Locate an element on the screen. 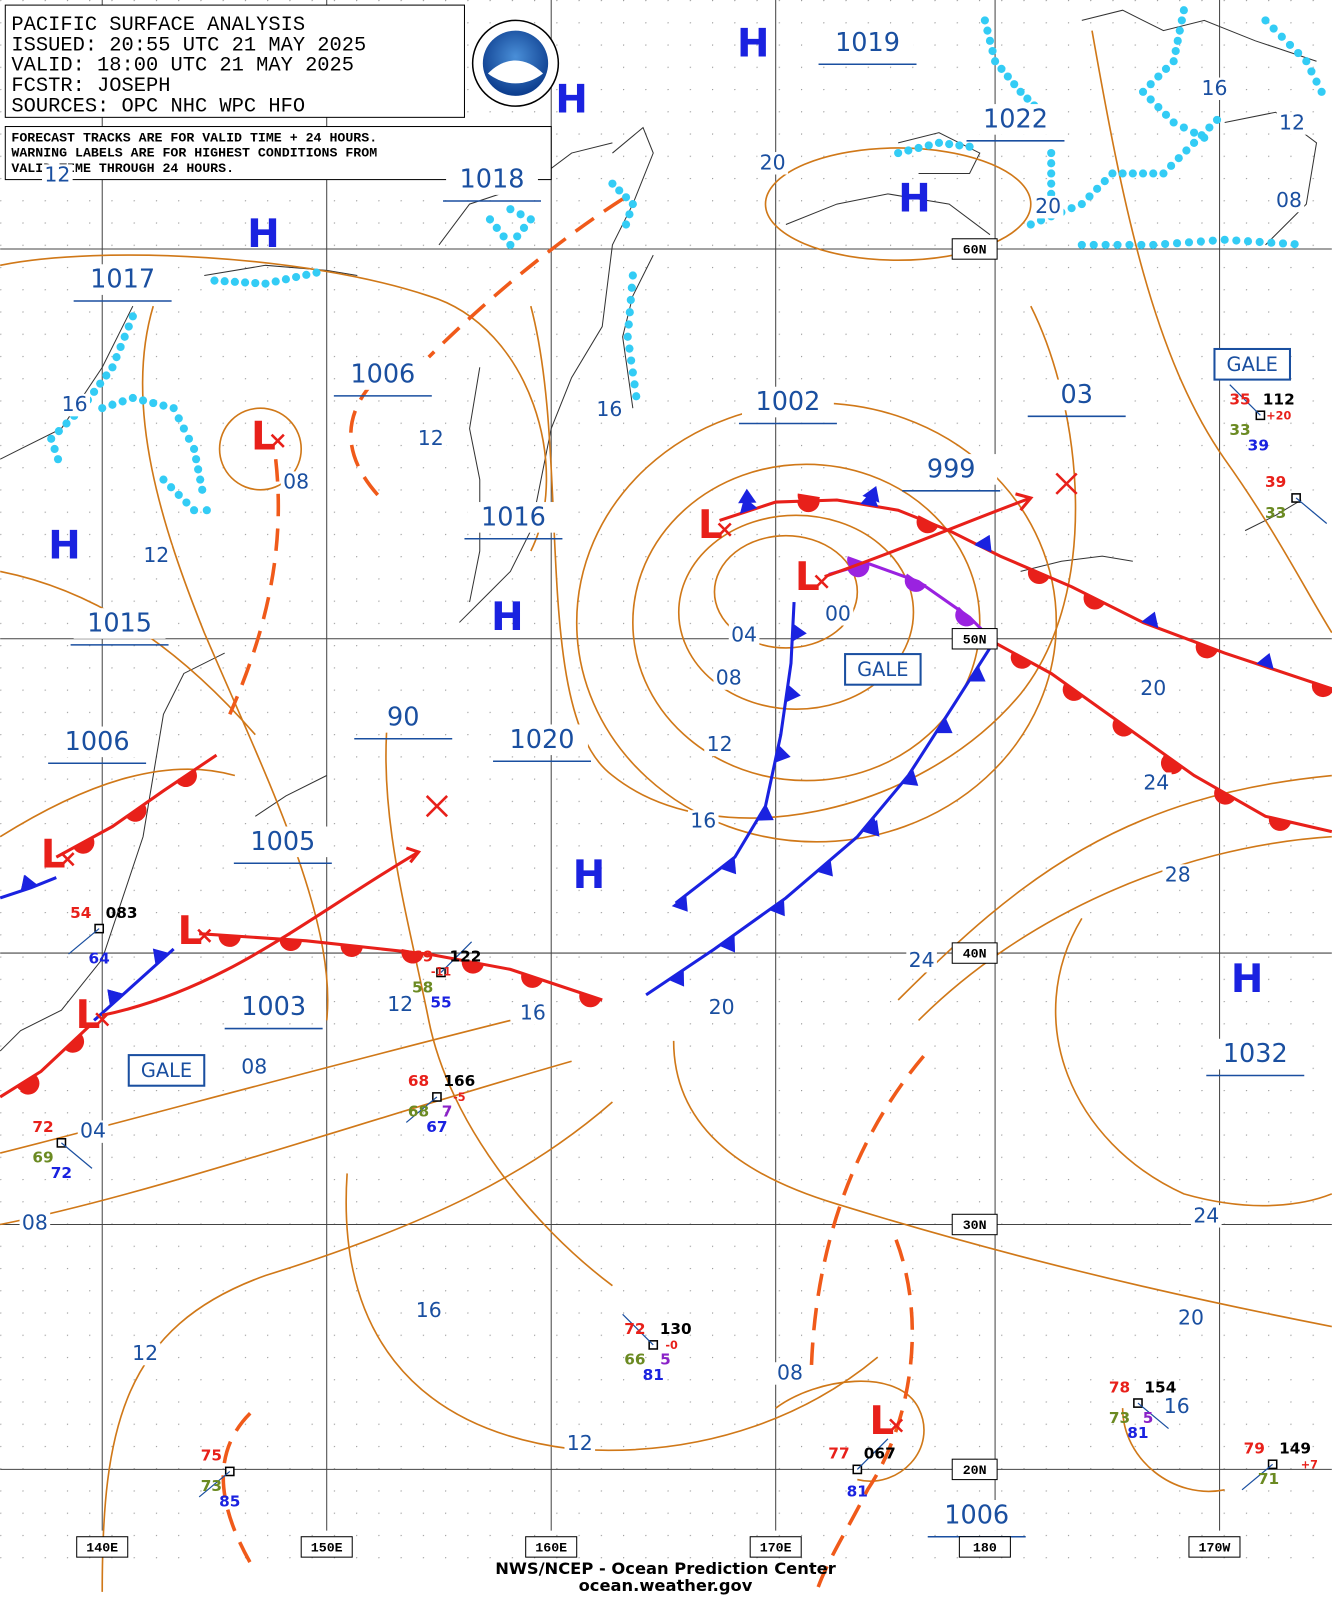 The height and width of the screenshot is (1600, 1332). station-obs: 68 is located at coordinates (418, 1112).